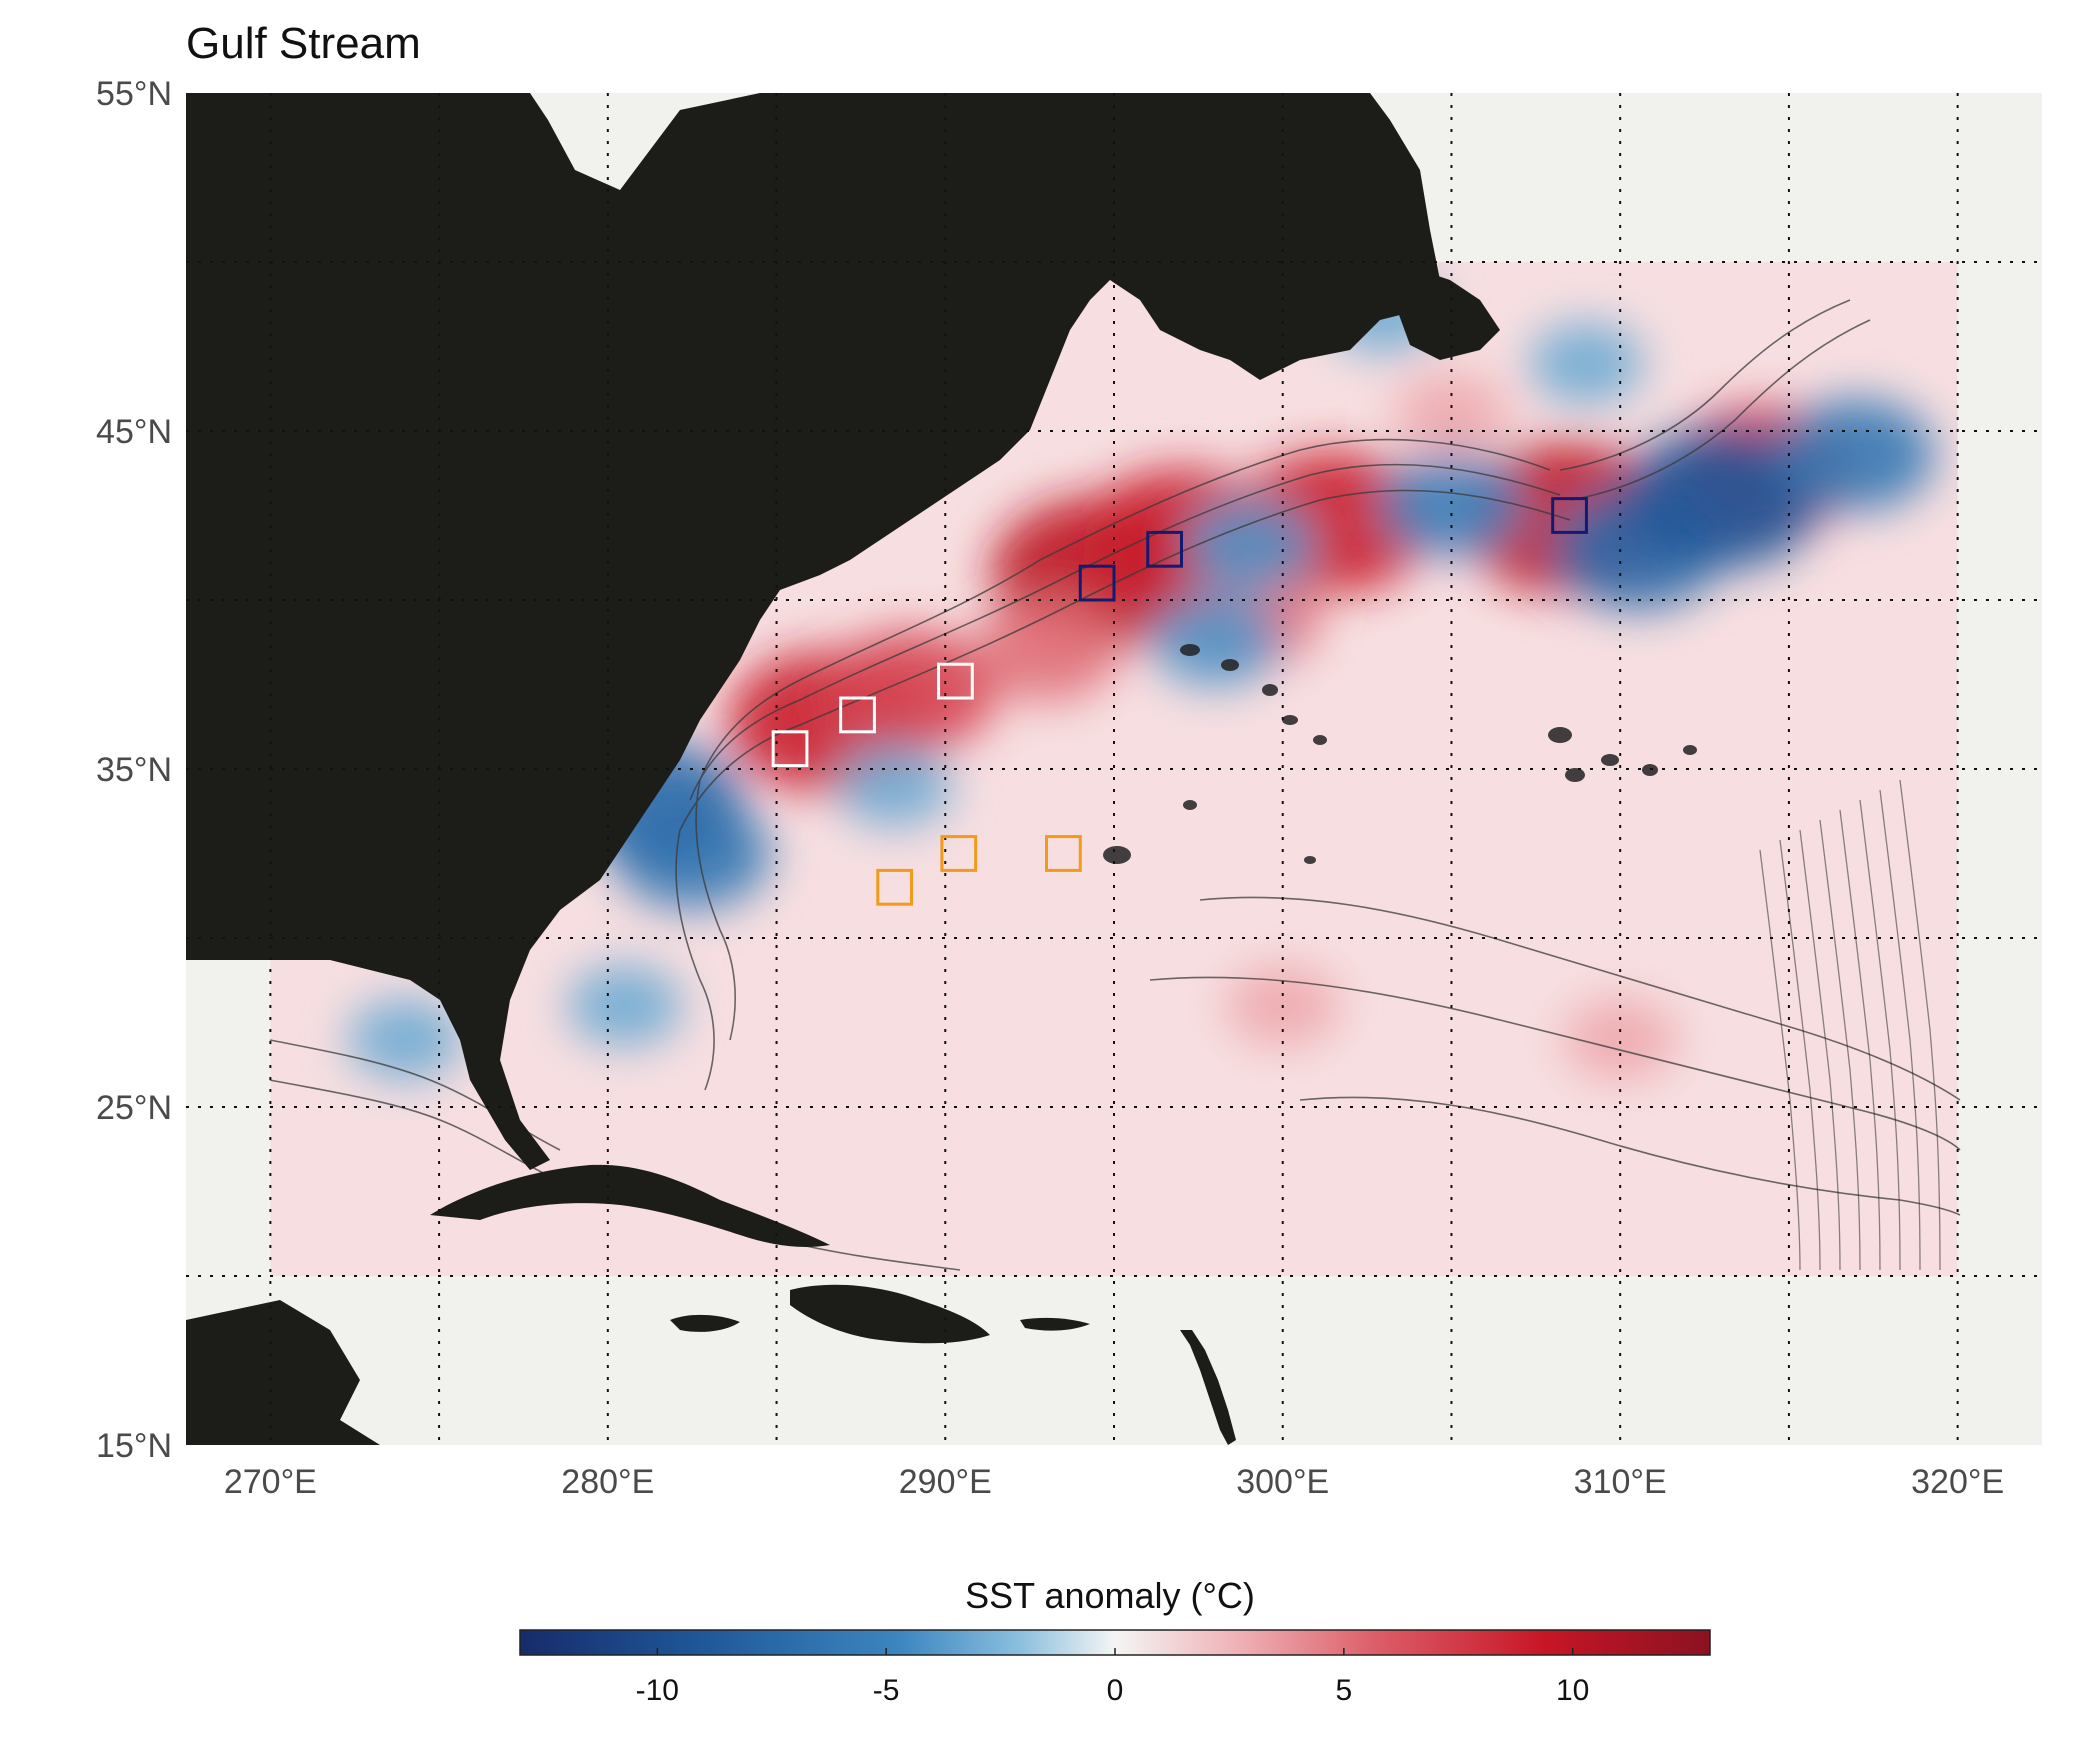 This screenshot has width=2100, height=1750. I want to click on longitude-tick-label: 290°E, so click(945, 1482).